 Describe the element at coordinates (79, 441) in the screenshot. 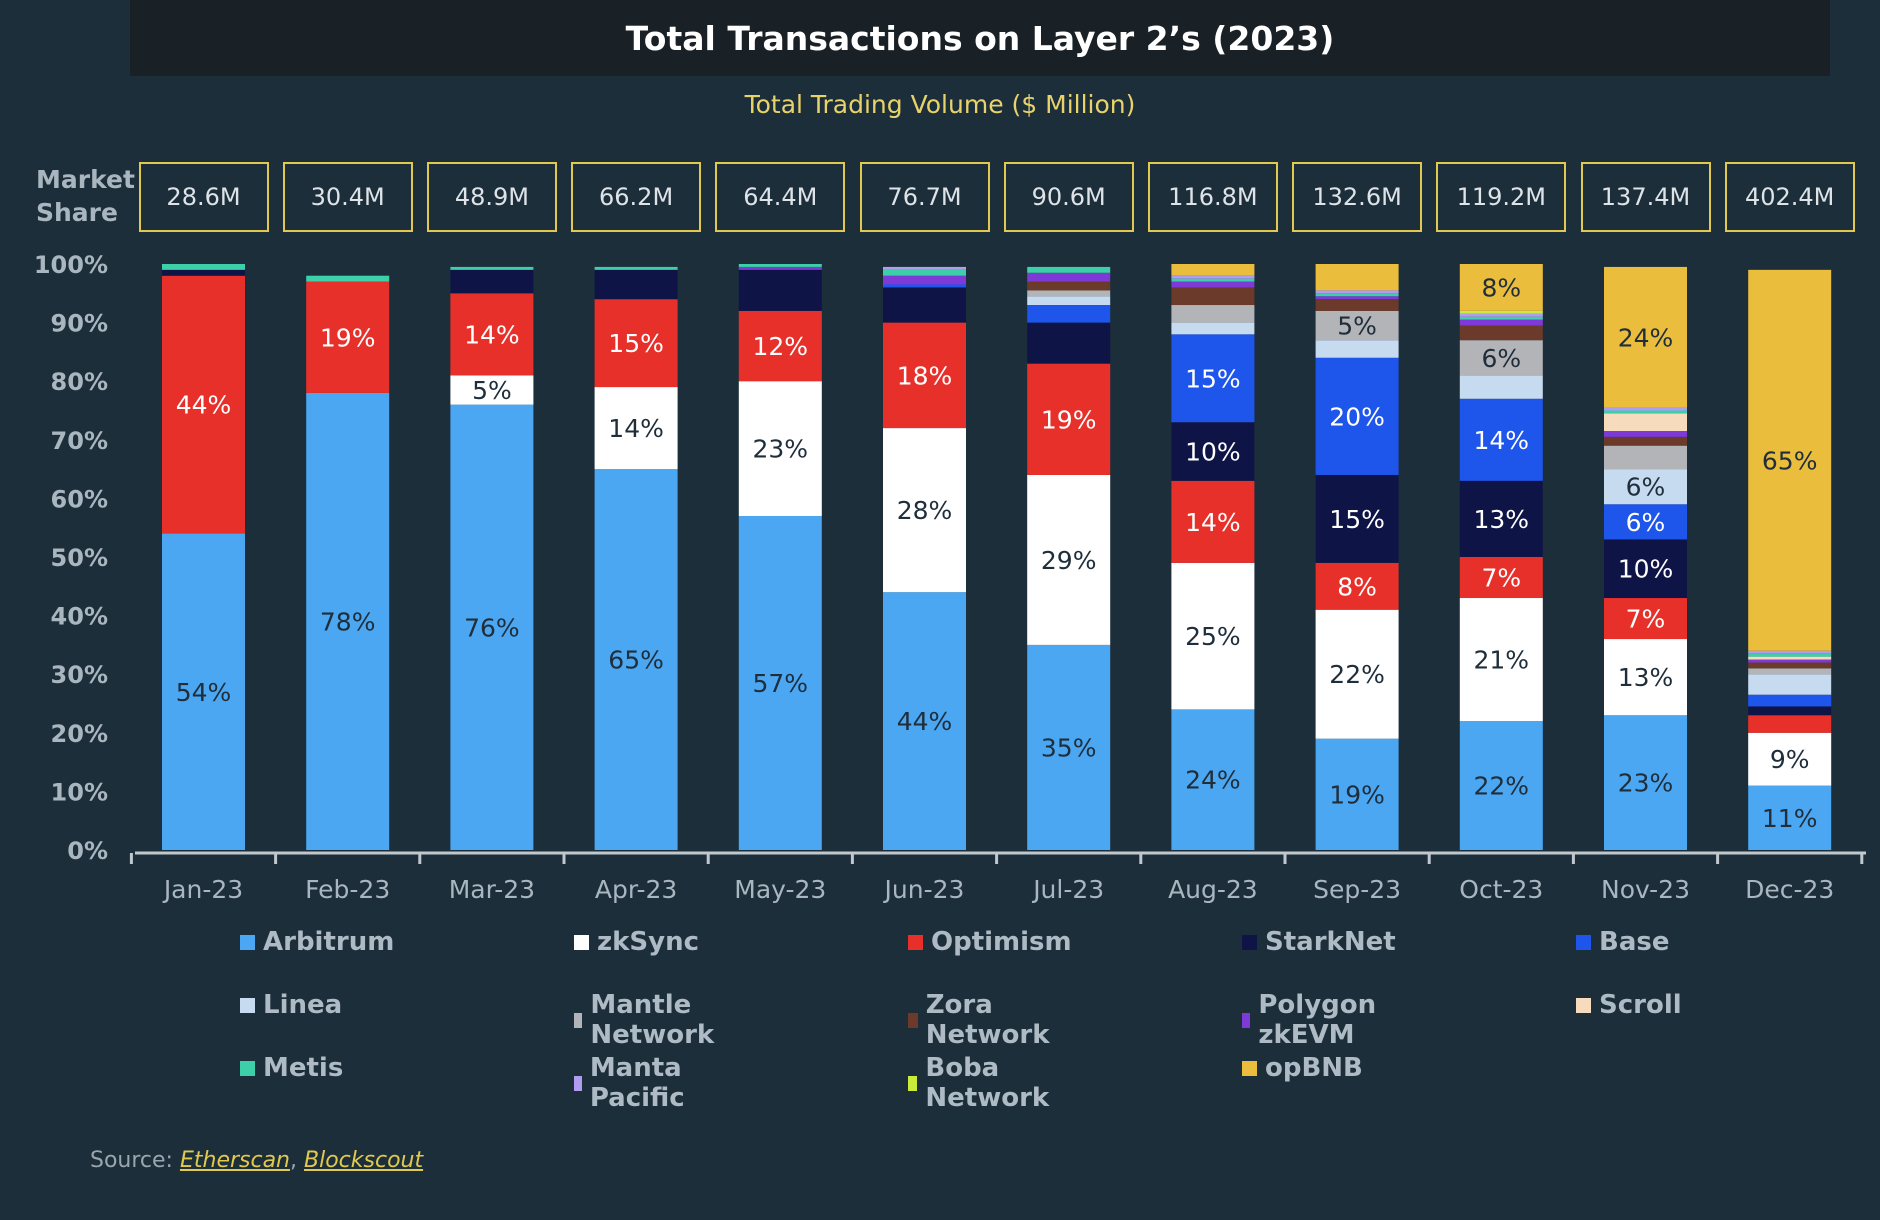

I see `y-tick-label: 70%` at that location.